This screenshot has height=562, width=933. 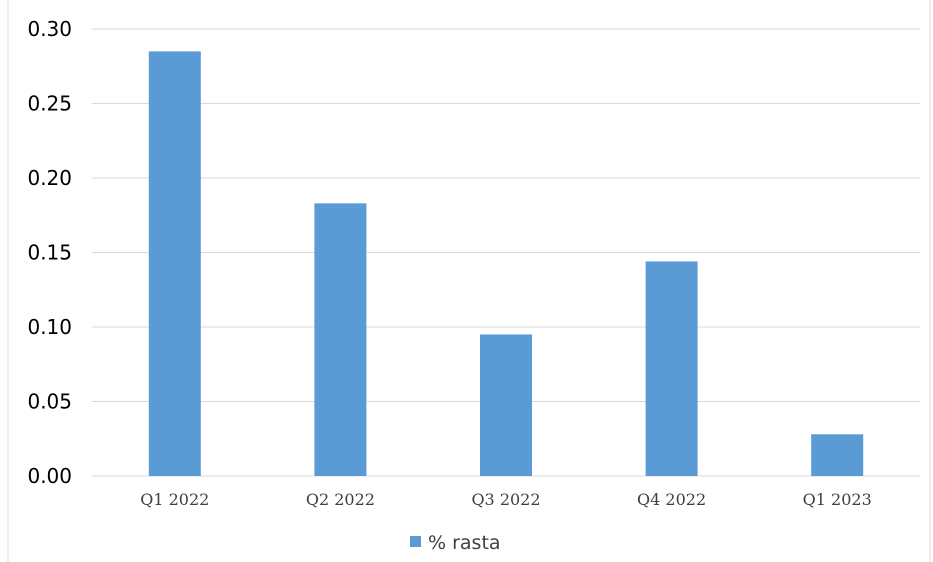 I want to click on y-tick-label: 0.15, so click(x=49, y=253).